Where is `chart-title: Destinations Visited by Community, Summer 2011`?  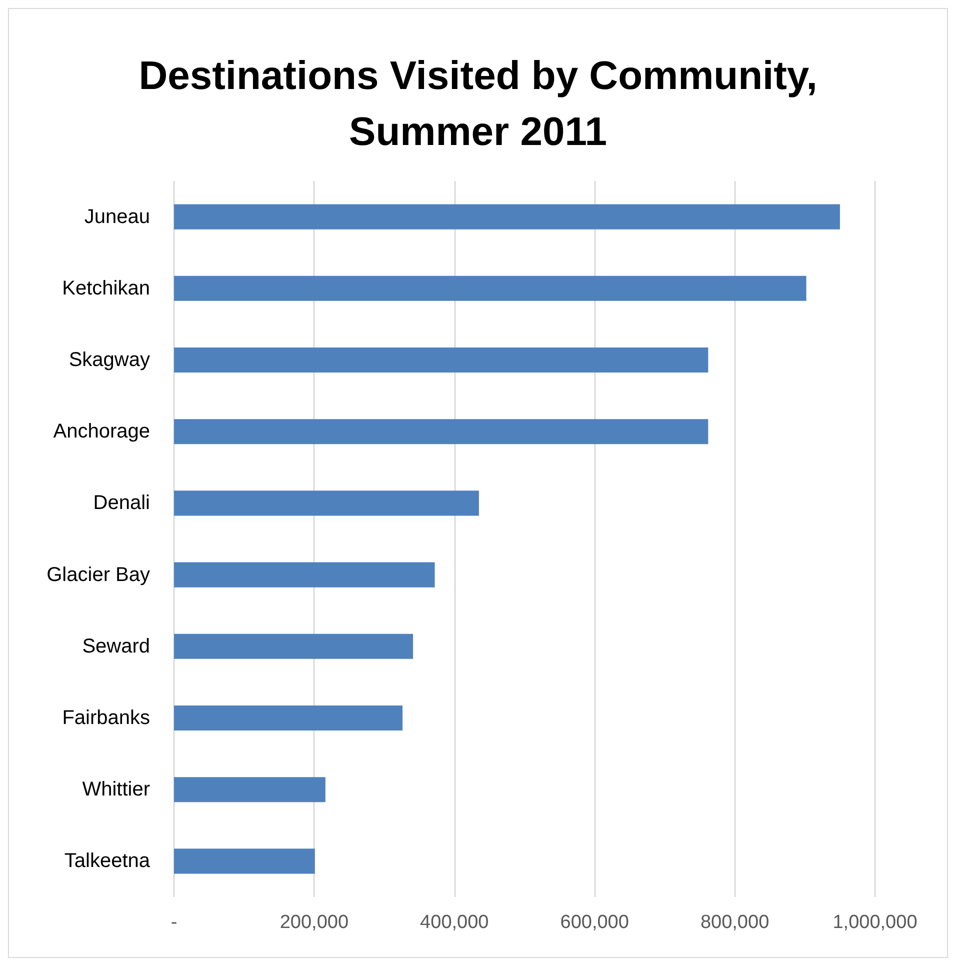 chart-title: Destinations Visited by Community, Summer 2011 is located at coordinates (478, 104).